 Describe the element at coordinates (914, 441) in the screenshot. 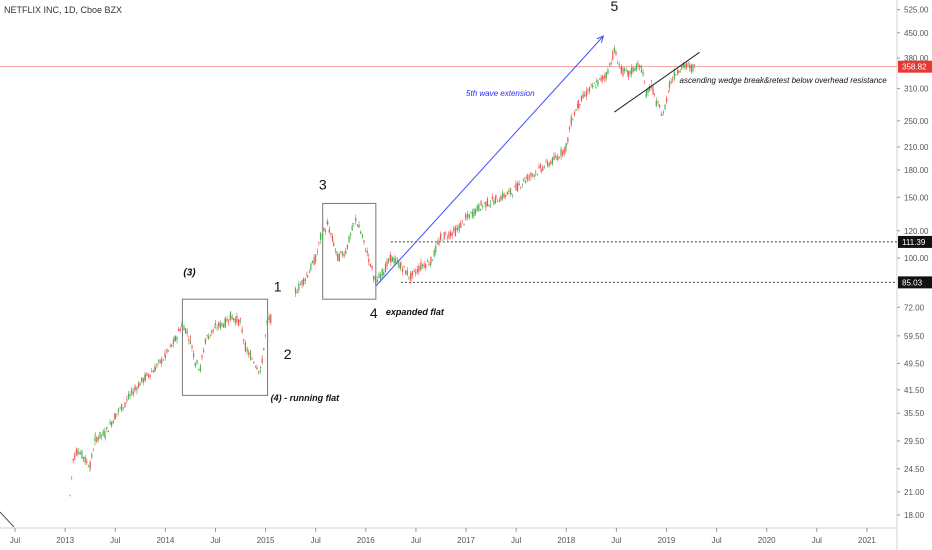

I see `y-tick-label: 29.50` at that location.